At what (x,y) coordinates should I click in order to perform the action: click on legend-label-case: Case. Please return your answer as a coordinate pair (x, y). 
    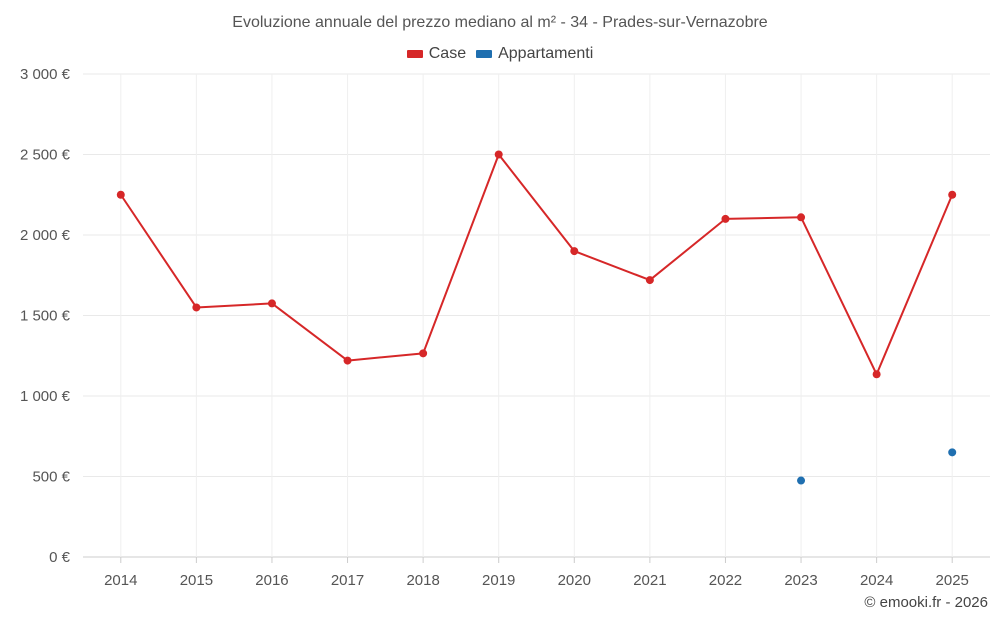
    Looking at the image, I should click on (447, 53).